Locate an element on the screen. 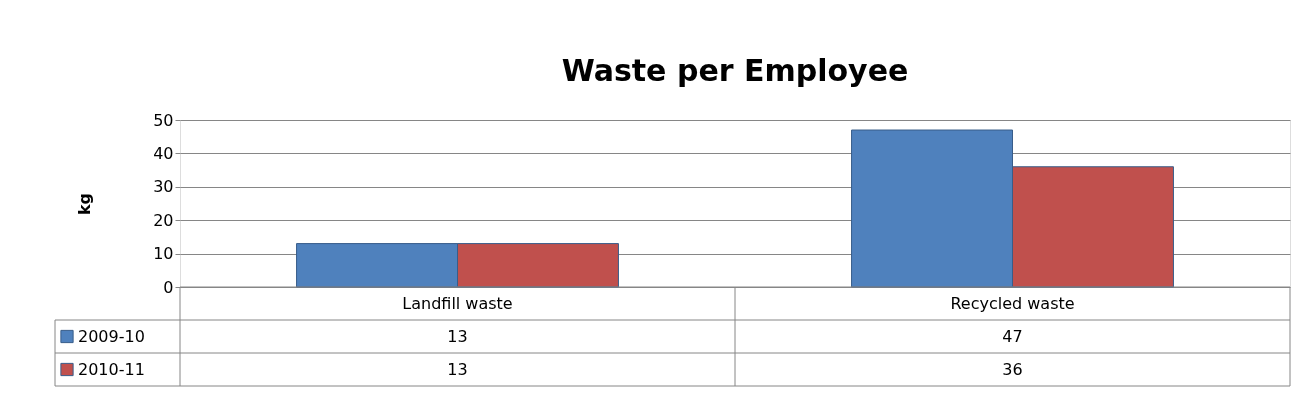 This screenshot has width=1309, height=415. y-axis-title: kg is located at coordinates (85, 204).